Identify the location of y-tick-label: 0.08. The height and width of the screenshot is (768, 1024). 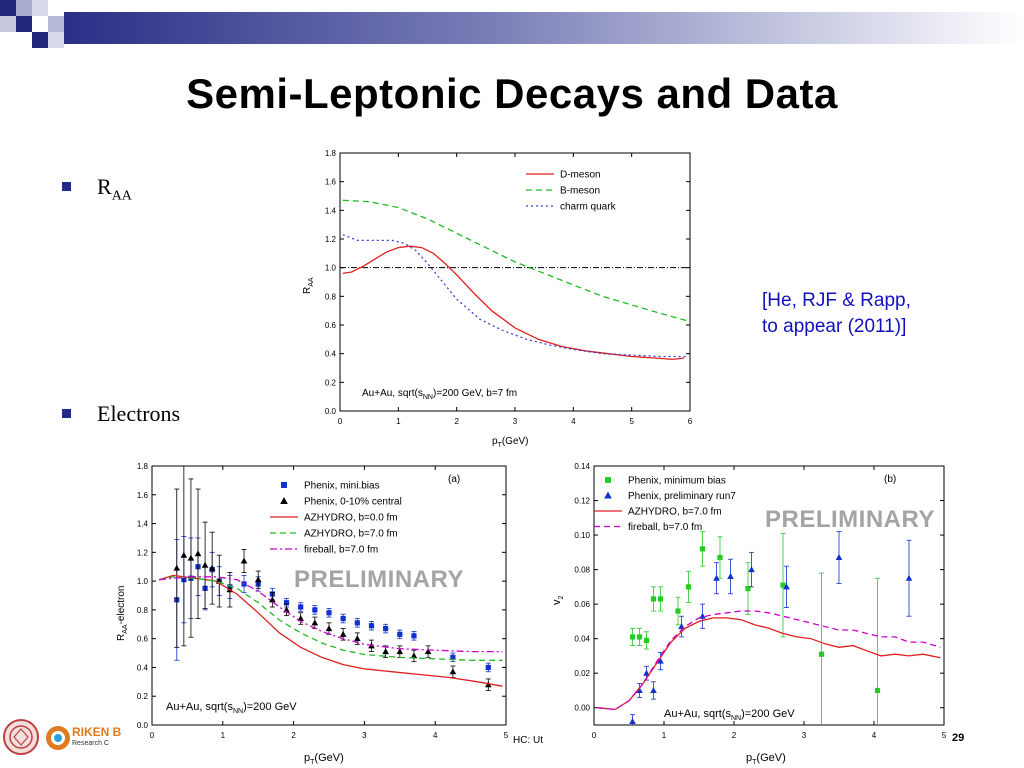
(582, 570).